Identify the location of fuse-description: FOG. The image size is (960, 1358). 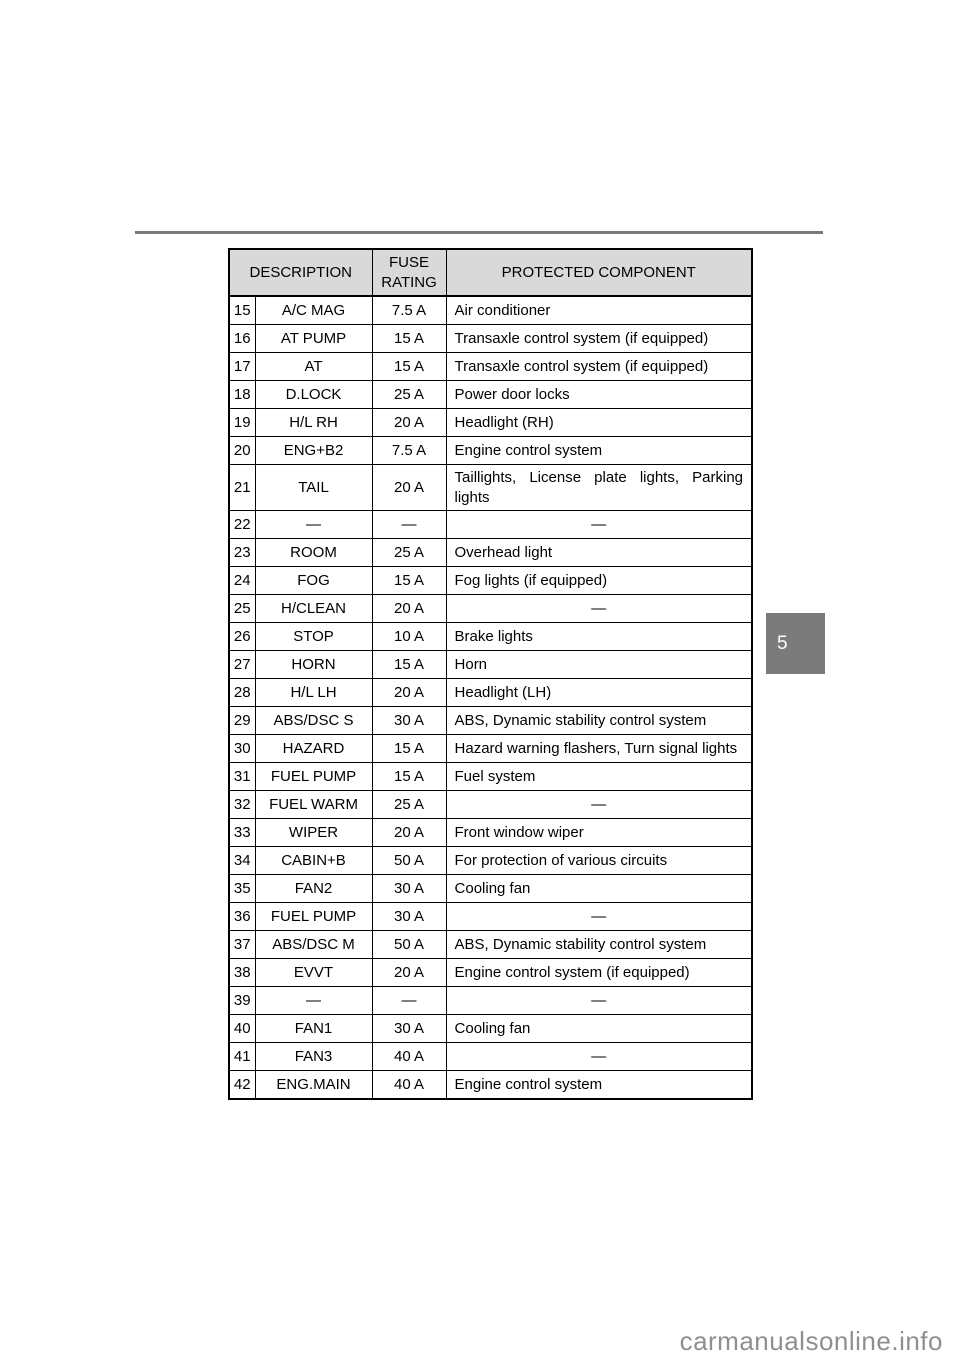
(313, 580).